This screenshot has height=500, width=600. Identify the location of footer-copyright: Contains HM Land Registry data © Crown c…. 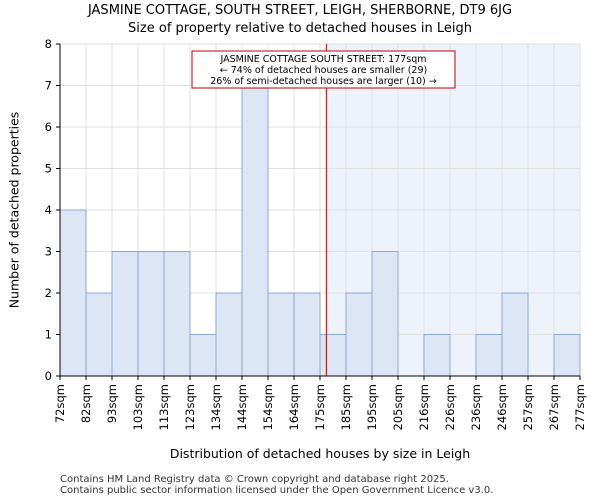
(254, 479).